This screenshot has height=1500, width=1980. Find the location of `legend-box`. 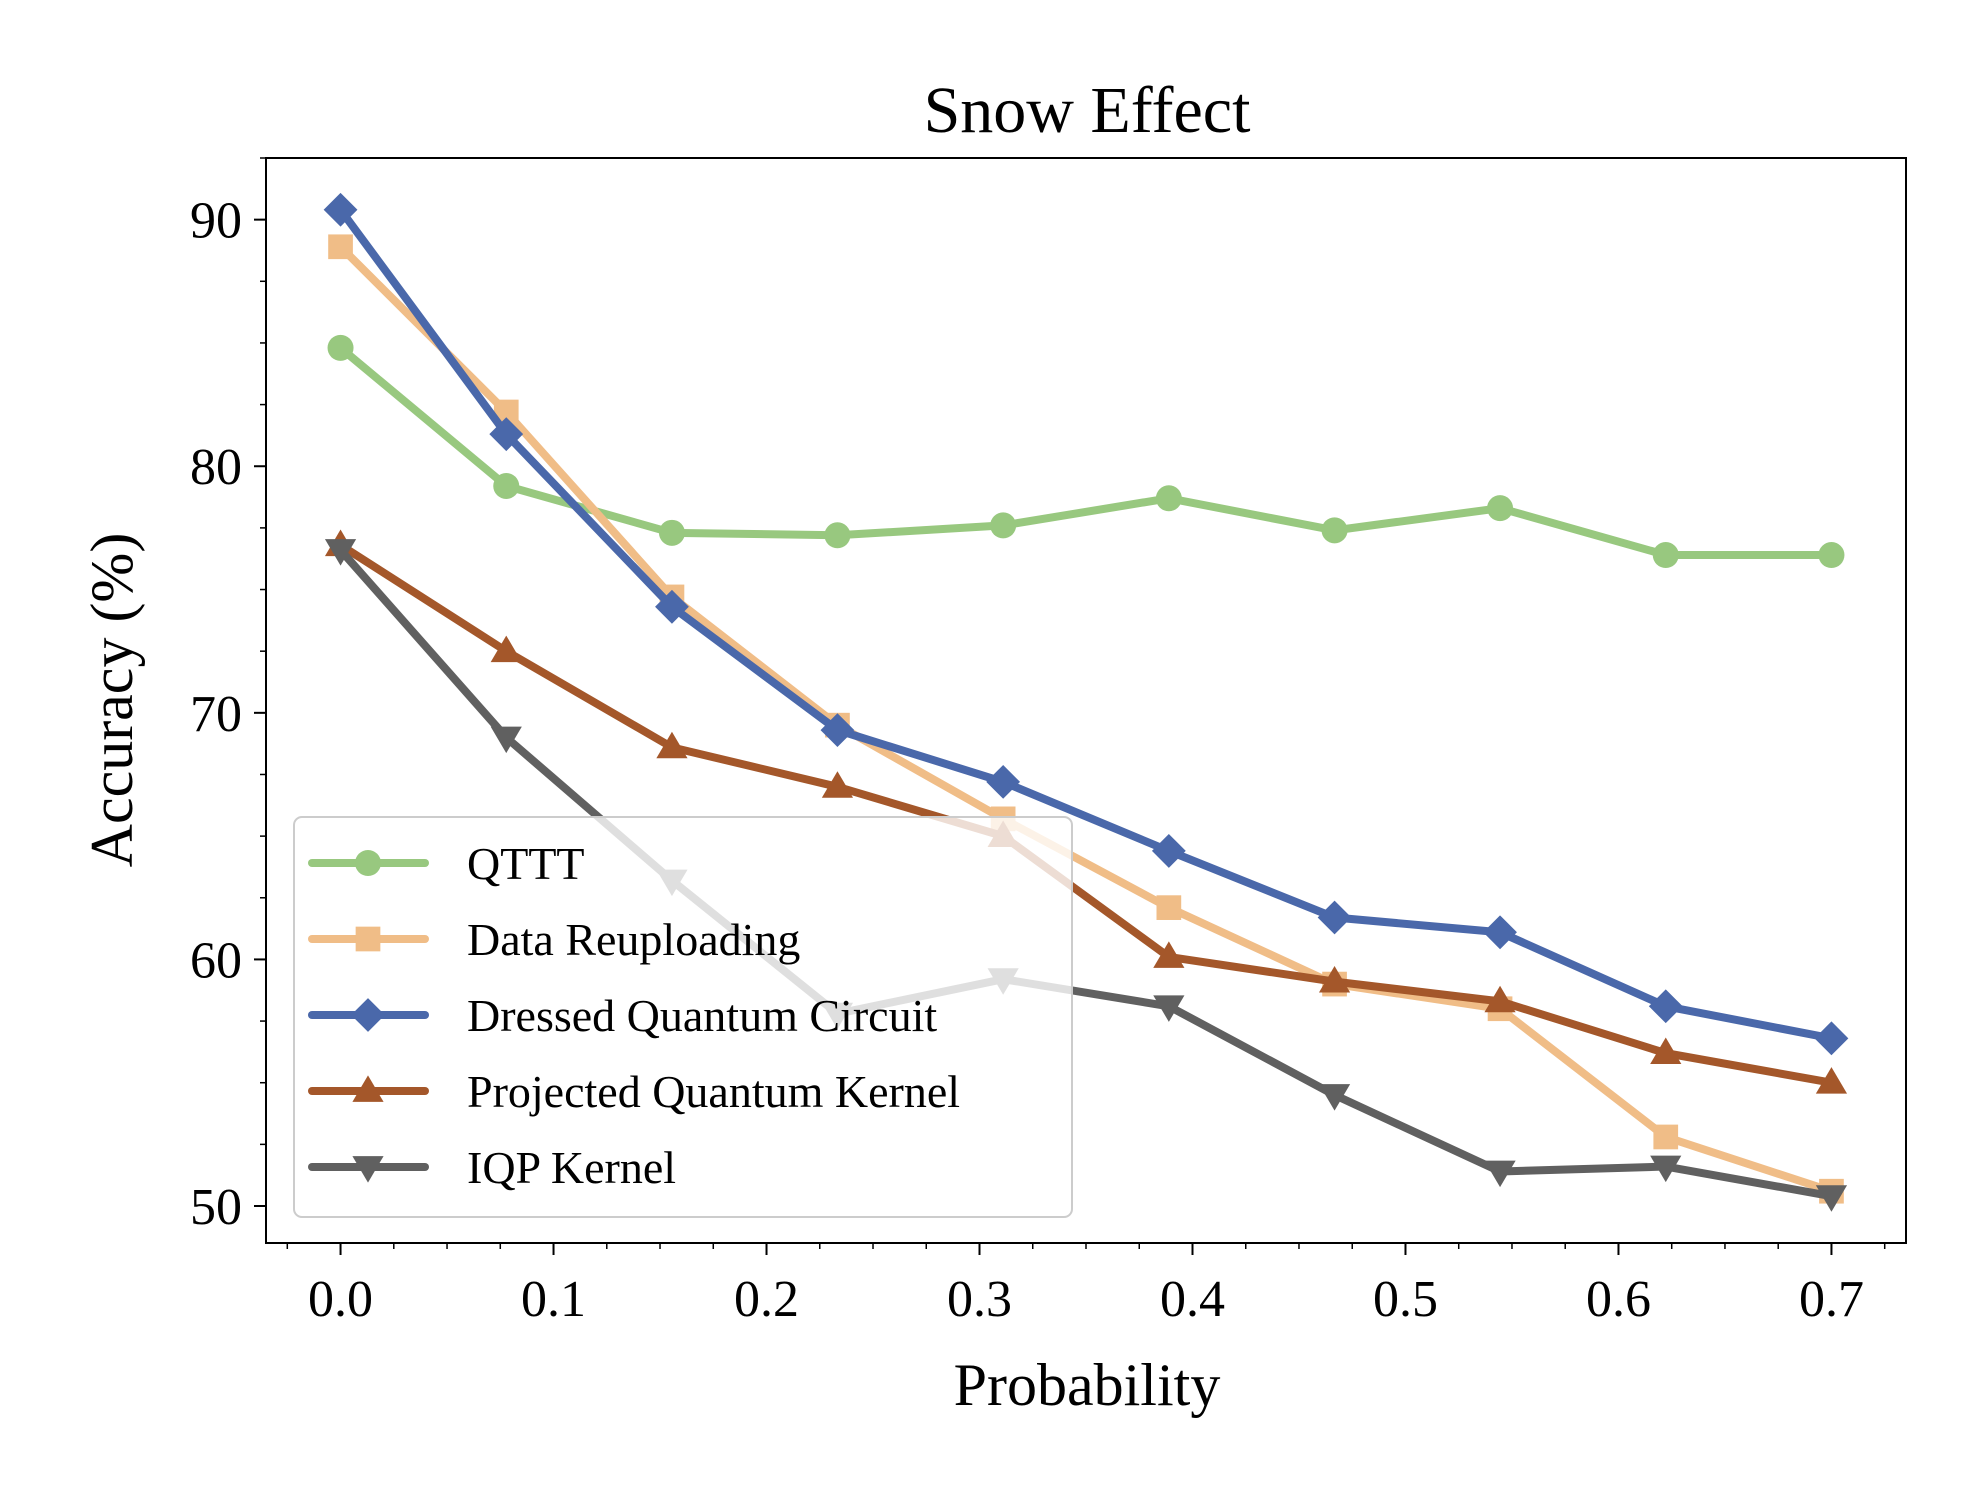

legend-box is located at coordinates (683, 1017).